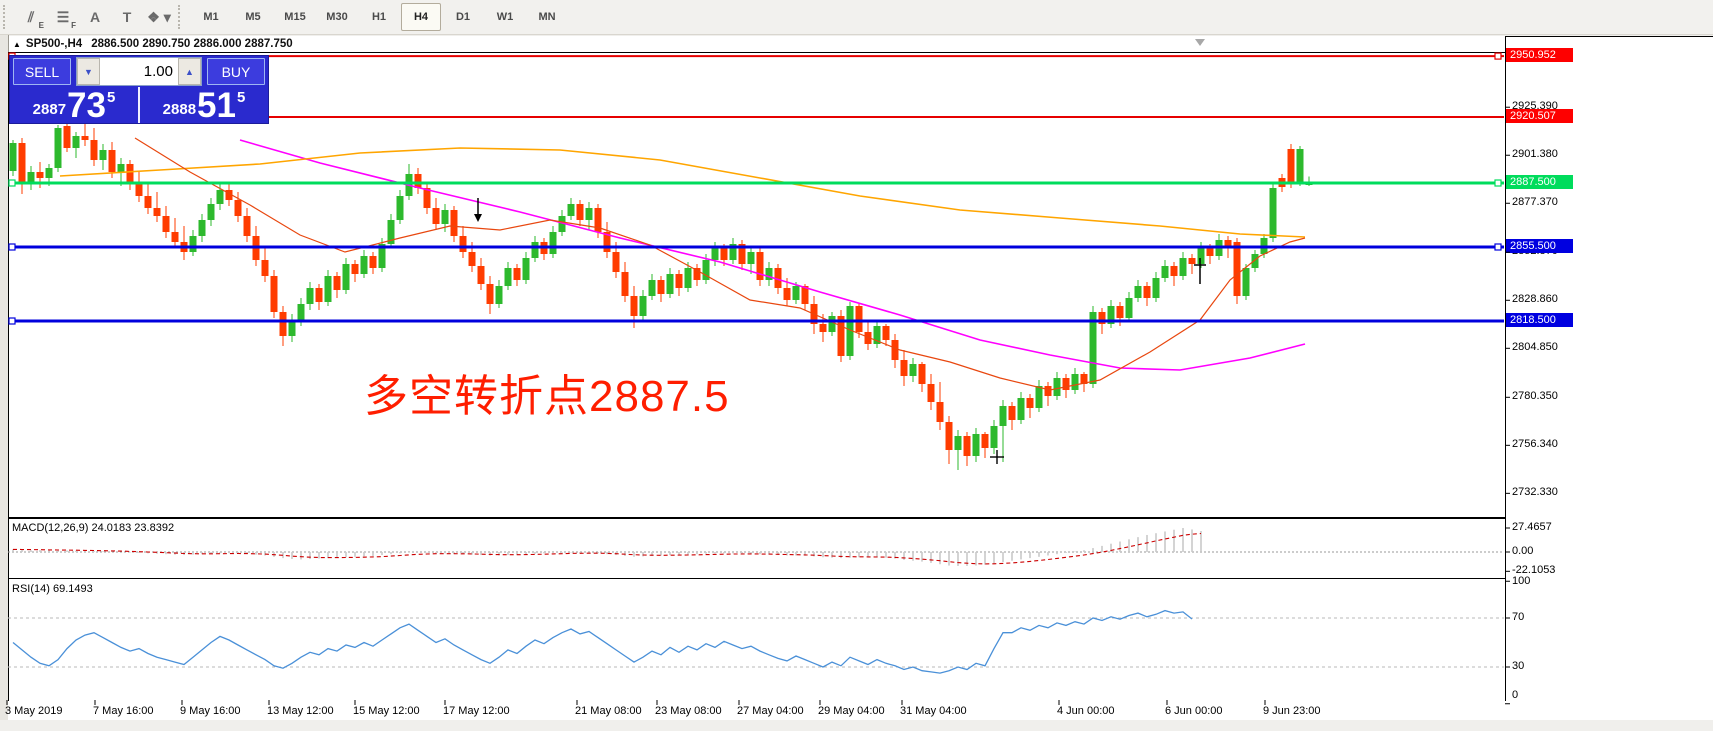 This screenshot has height=731, width=1713. I want to click on time-axis-label: 9 May 16:00, so click(210, 711).